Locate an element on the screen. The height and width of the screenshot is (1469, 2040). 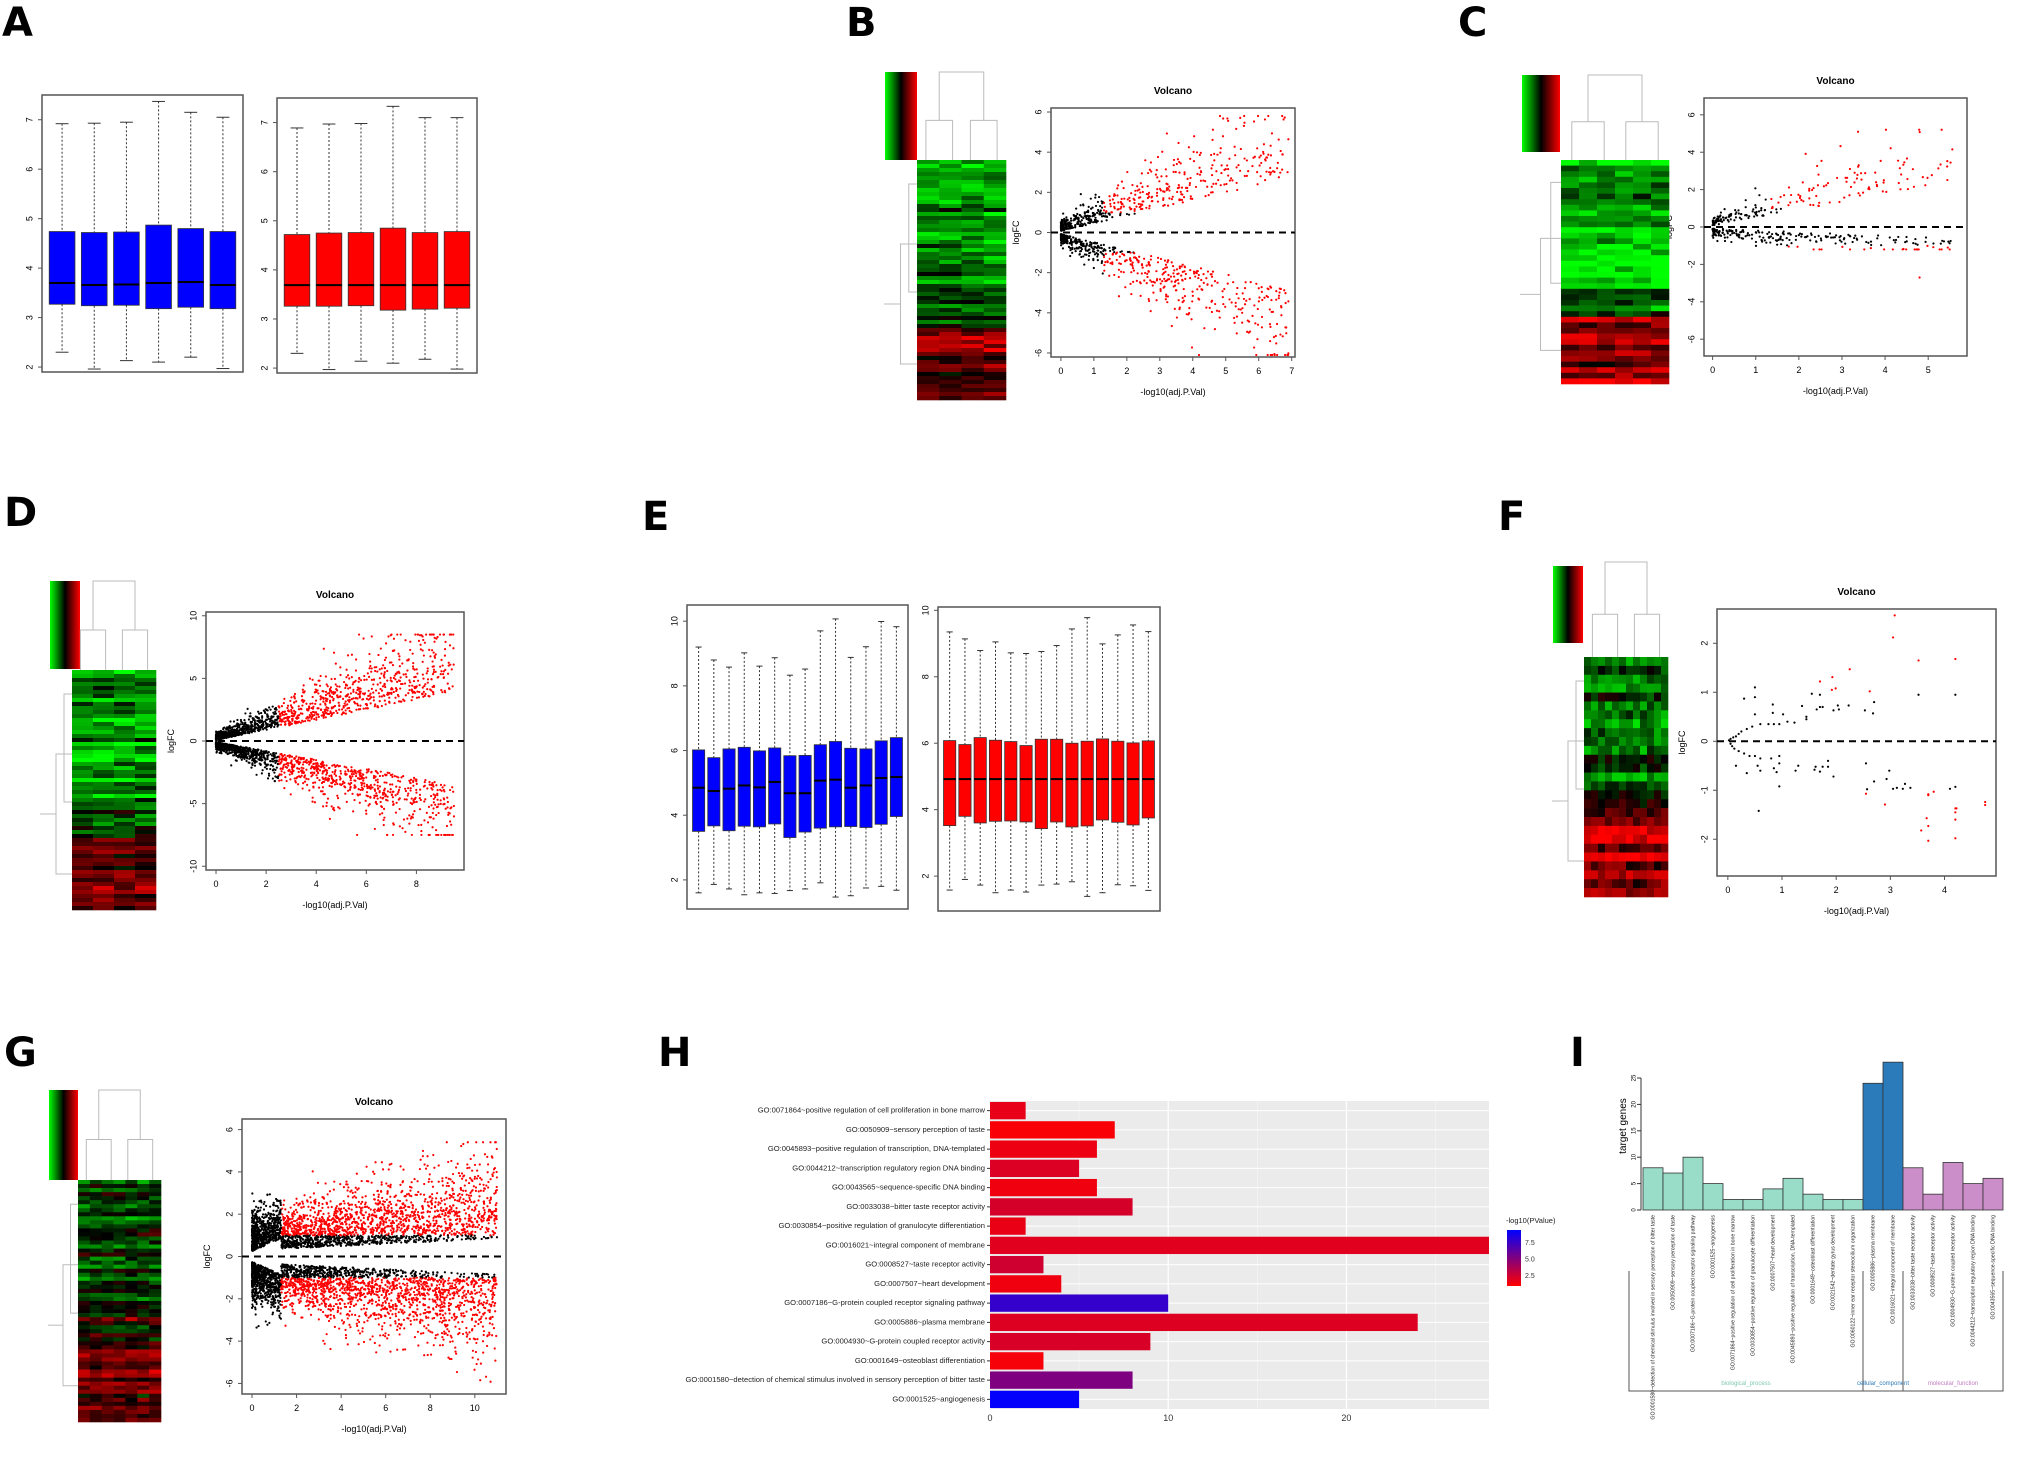
x-tick-label: 0 is located at coordinates (1060, 371).